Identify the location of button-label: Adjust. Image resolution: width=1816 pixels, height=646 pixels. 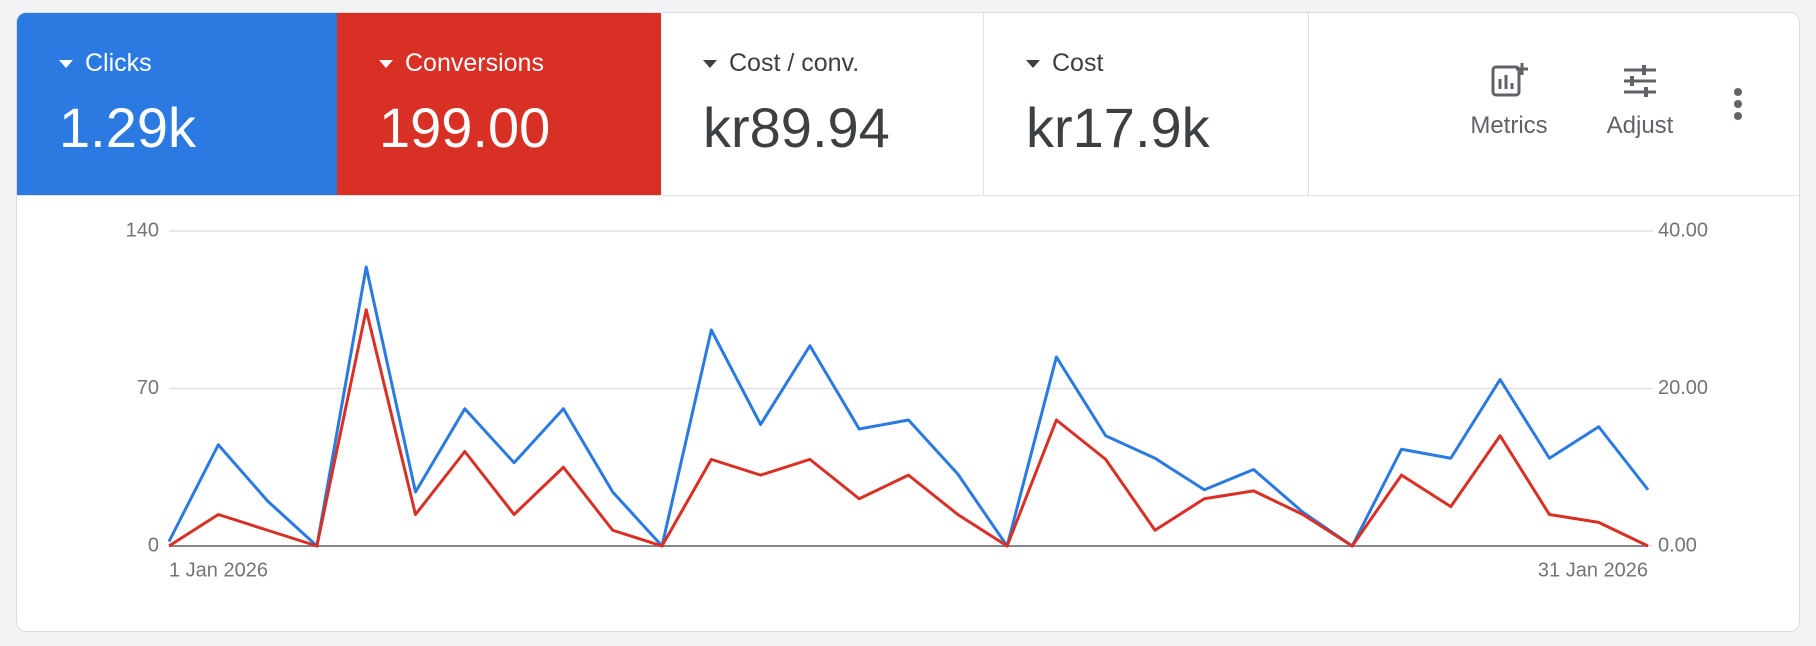
(1640, 125).